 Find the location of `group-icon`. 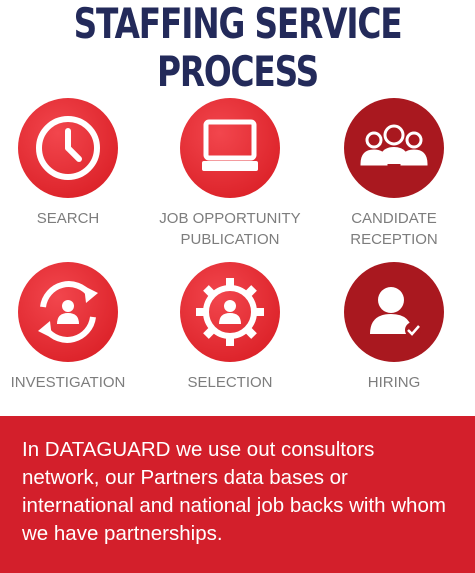

group-icon is located at coordinates (394, 148).